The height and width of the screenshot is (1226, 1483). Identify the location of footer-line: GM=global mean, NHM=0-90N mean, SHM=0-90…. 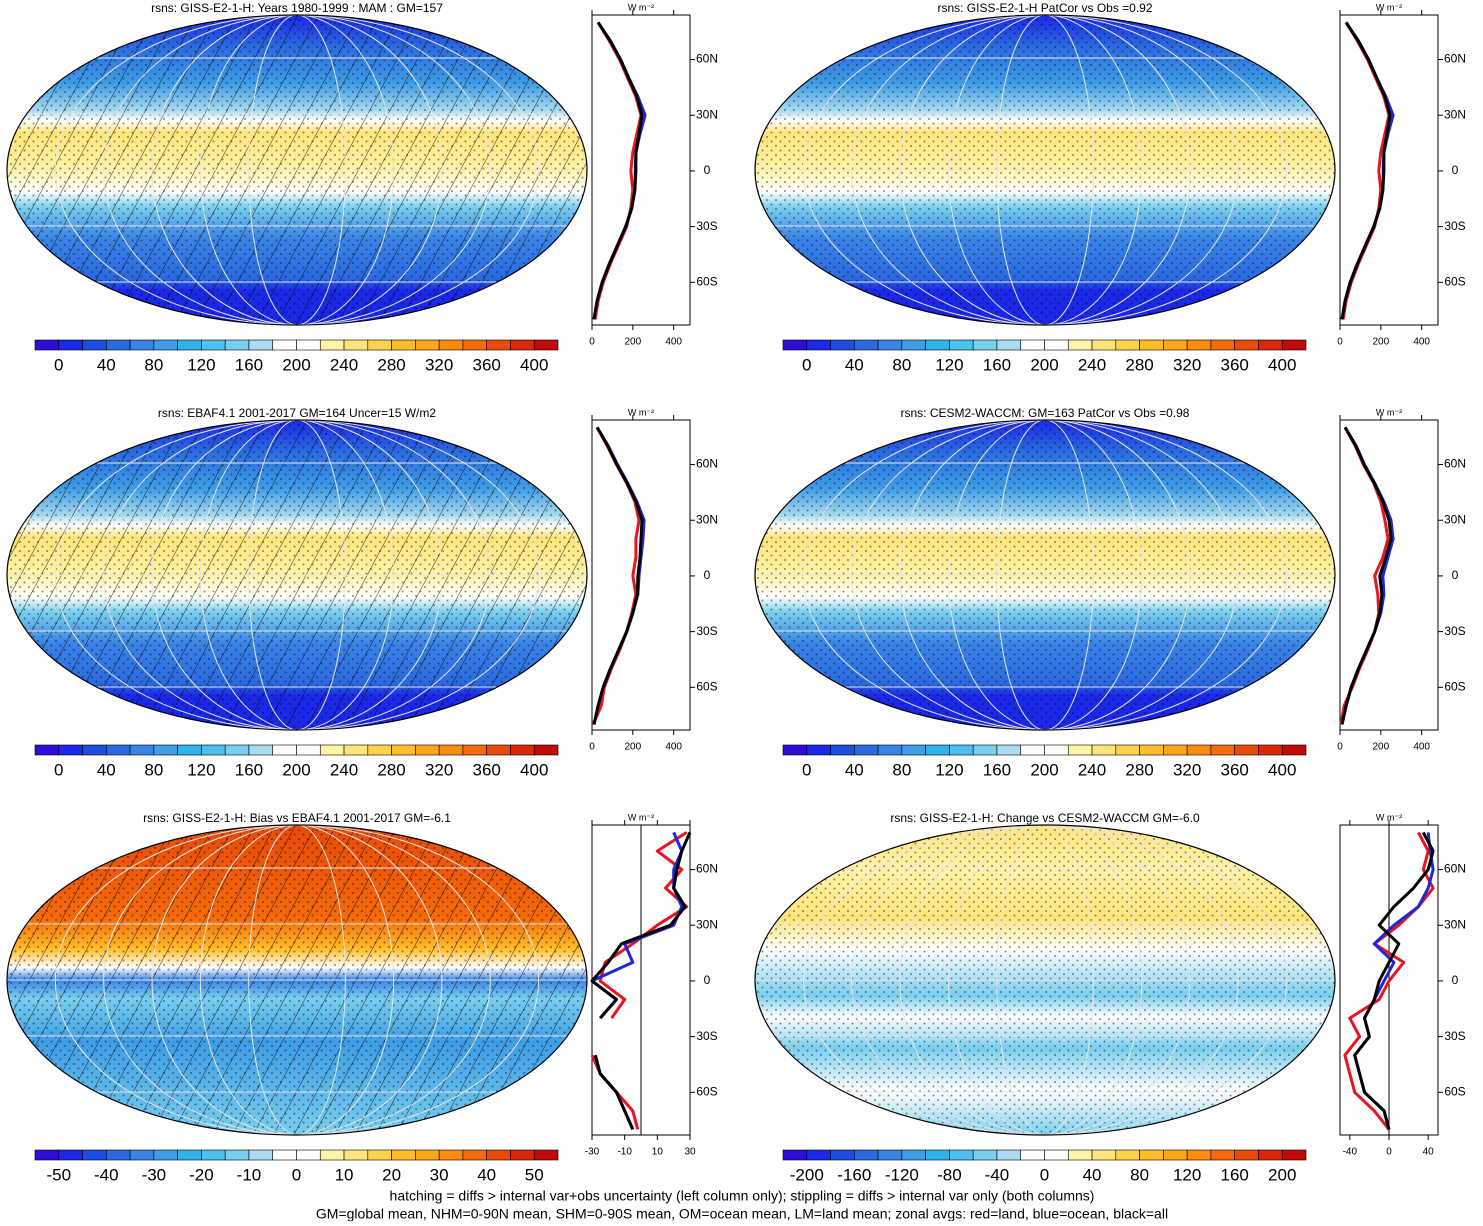
(742, 1213).